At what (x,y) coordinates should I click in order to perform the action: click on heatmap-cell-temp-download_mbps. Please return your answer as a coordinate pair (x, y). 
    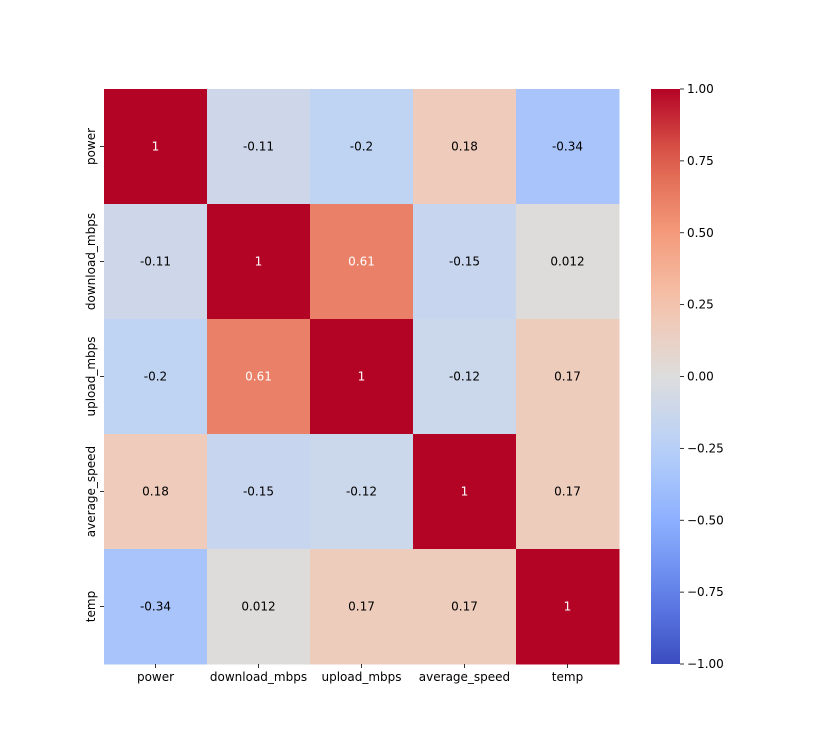
    Looking at the image, I should click on (259, 607).